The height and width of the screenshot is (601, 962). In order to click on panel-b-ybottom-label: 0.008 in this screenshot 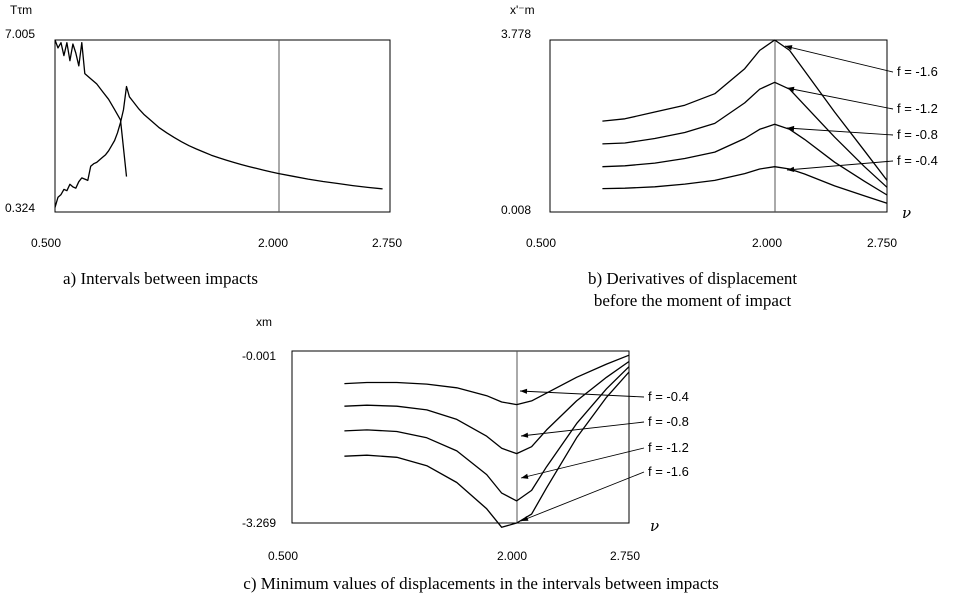, I will do `click(516, 210)`.